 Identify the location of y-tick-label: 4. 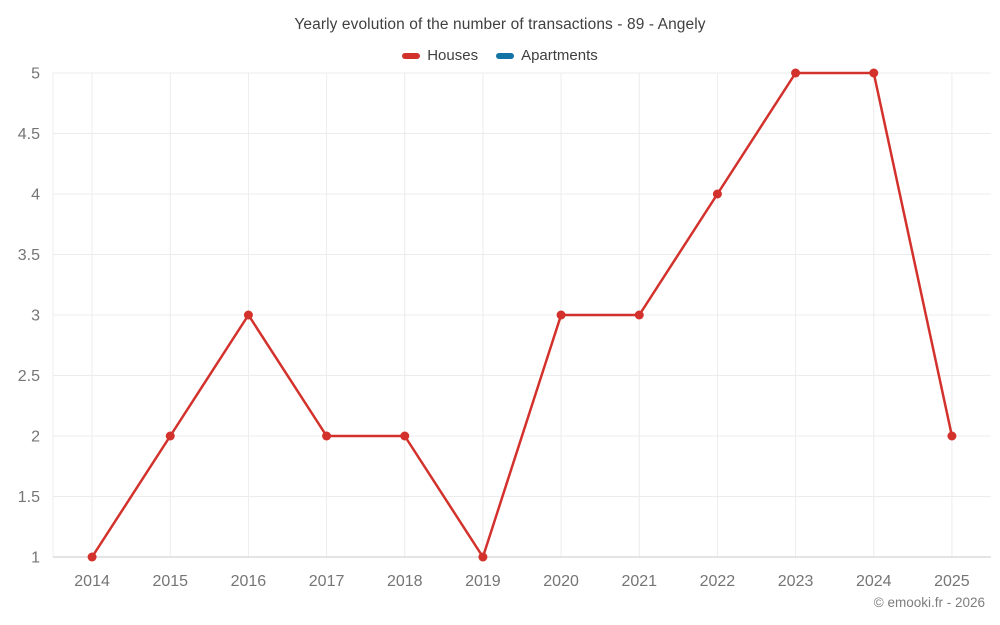
(35, 195).